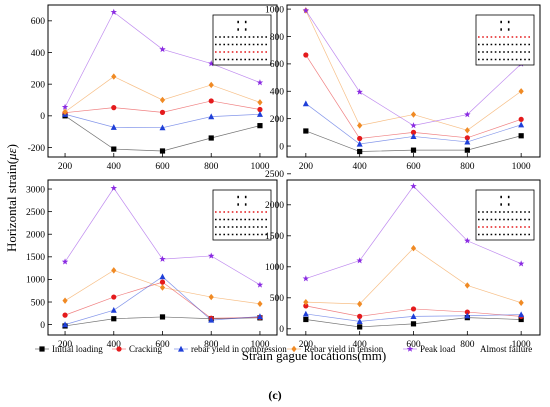  I want to click on y-tick-label: 200, so click(277, 120).